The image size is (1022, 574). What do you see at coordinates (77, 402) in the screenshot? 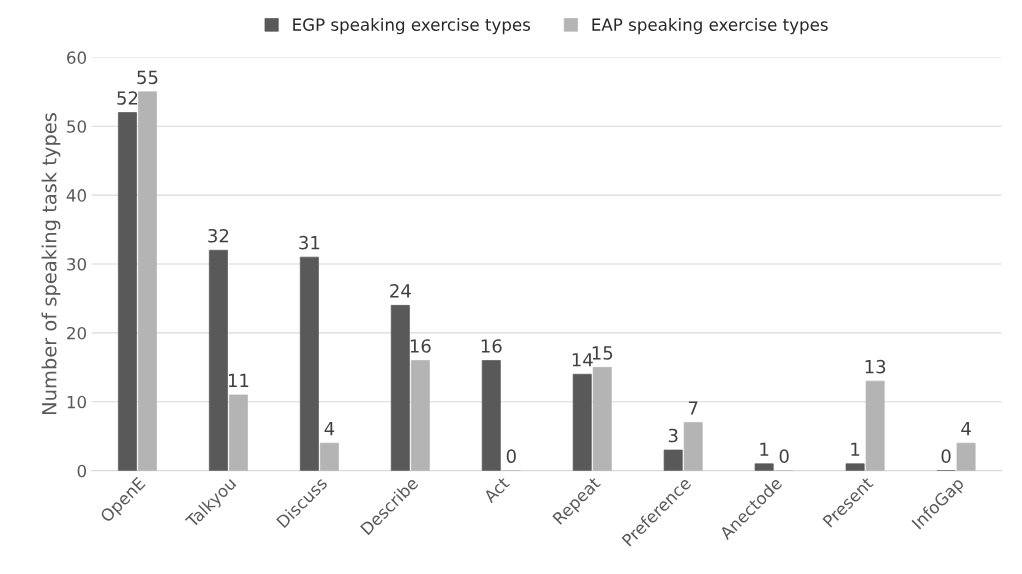
I see `y-tick-label: 10` at bounding box center [77, 402].